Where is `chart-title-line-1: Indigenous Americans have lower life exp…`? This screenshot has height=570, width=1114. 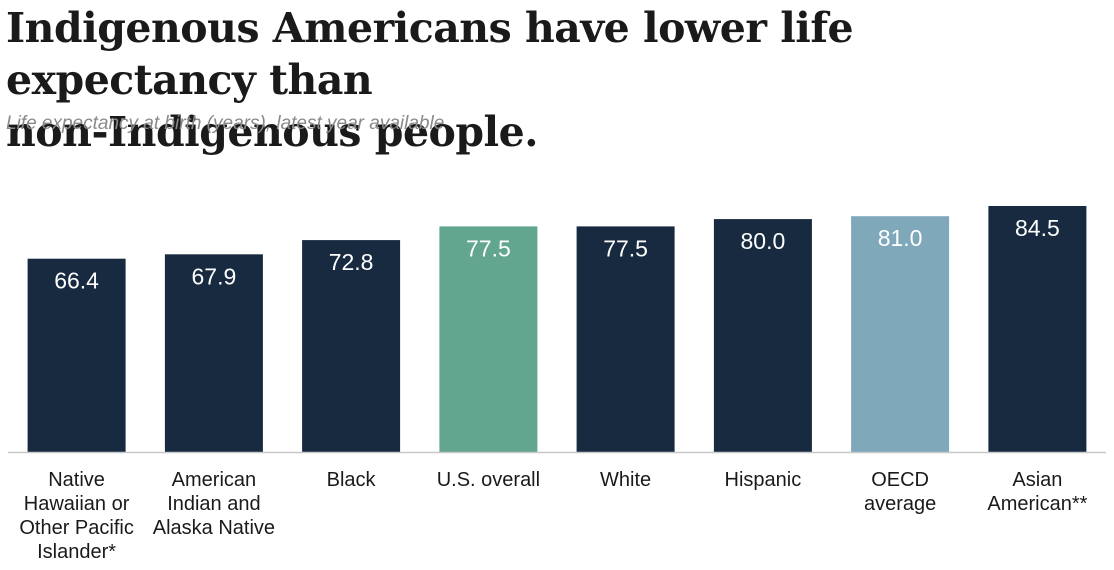 chart-title-line-1: Indigenous Americans have lower life exp… is located at coordinates (430, 54).